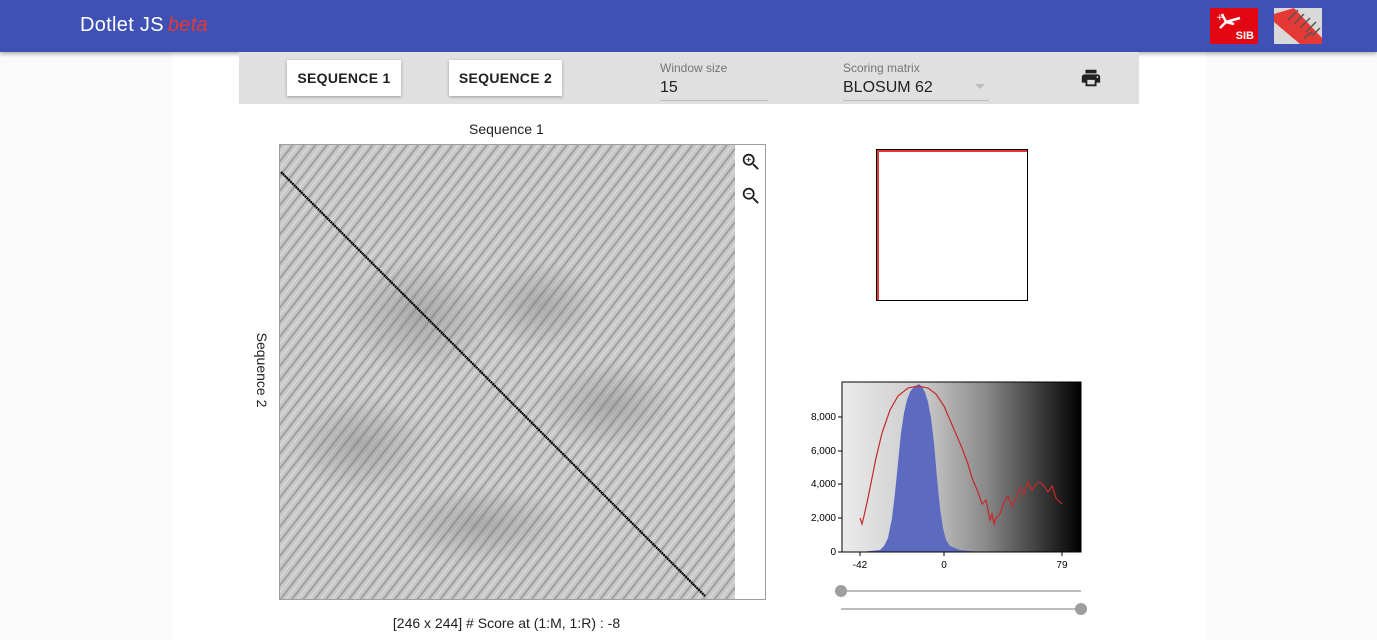 The image size is (1377, 640). I want to click on x-tick-label: 79, so click(1062, 565).